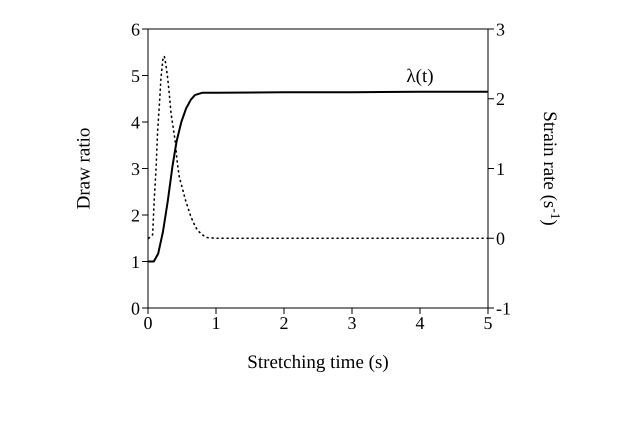  What do you see at coordinates (135, 308) in the screenshot?
I see `y-tick-label: 0` at bounding box center [135, 308].